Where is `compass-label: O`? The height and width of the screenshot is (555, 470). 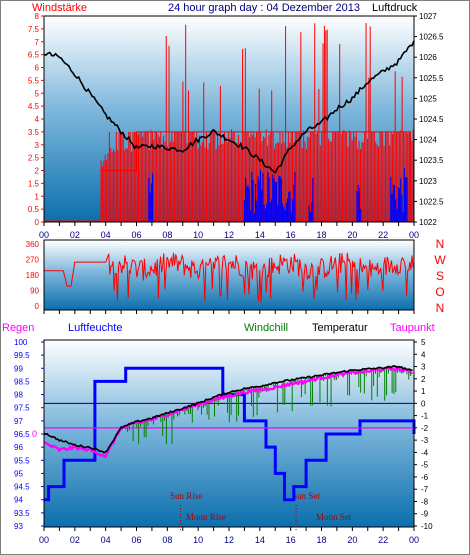
compass-label: O is located at coordinates (439, 292).